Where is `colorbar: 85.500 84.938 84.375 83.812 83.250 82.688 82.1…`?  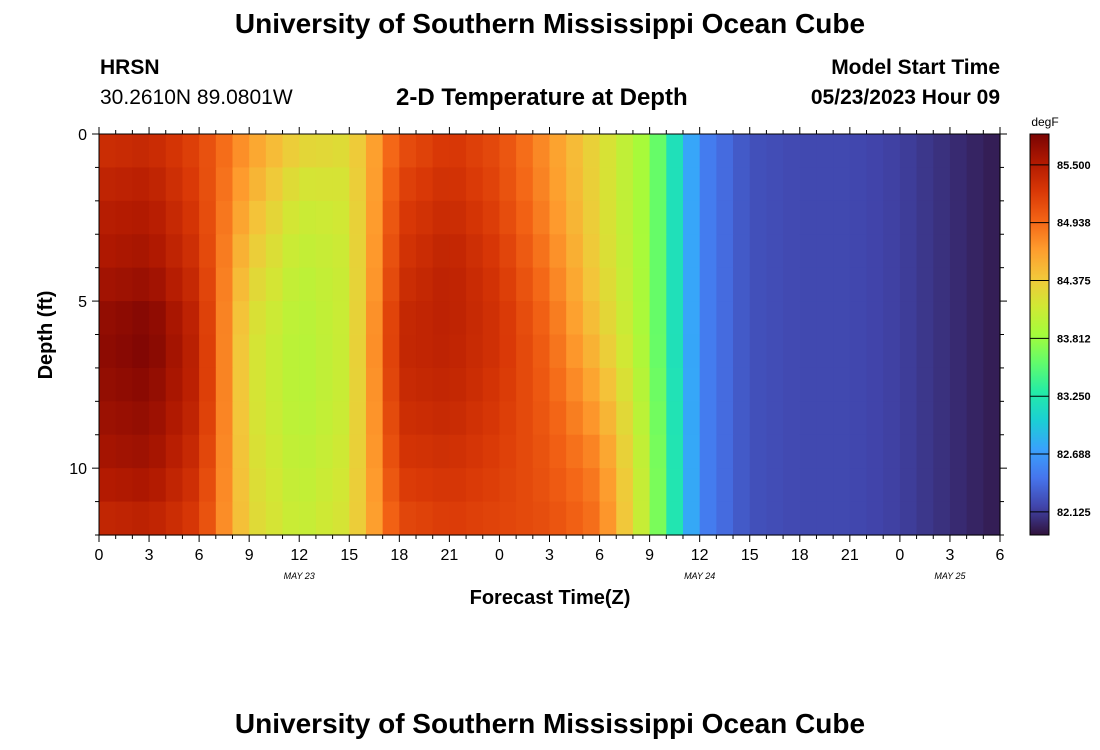 colorbar: 85.500 84.938 84.375 83.812 83.250 82.688 82.1… is located at coordinates (1060, 334).